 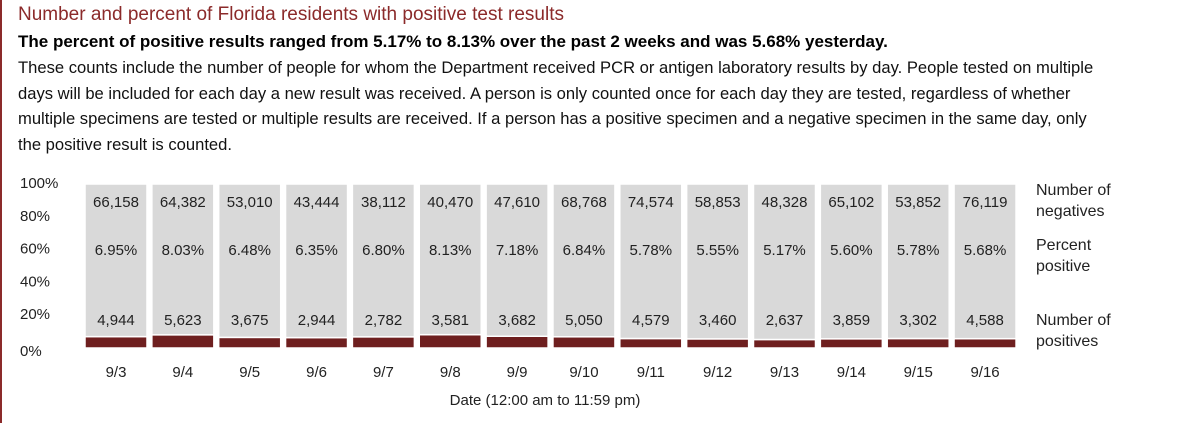 What do you see at coordinates (35, 216) in the screenshot?
I see `y-tick-label: 80%` at bounding box center [35, 216].